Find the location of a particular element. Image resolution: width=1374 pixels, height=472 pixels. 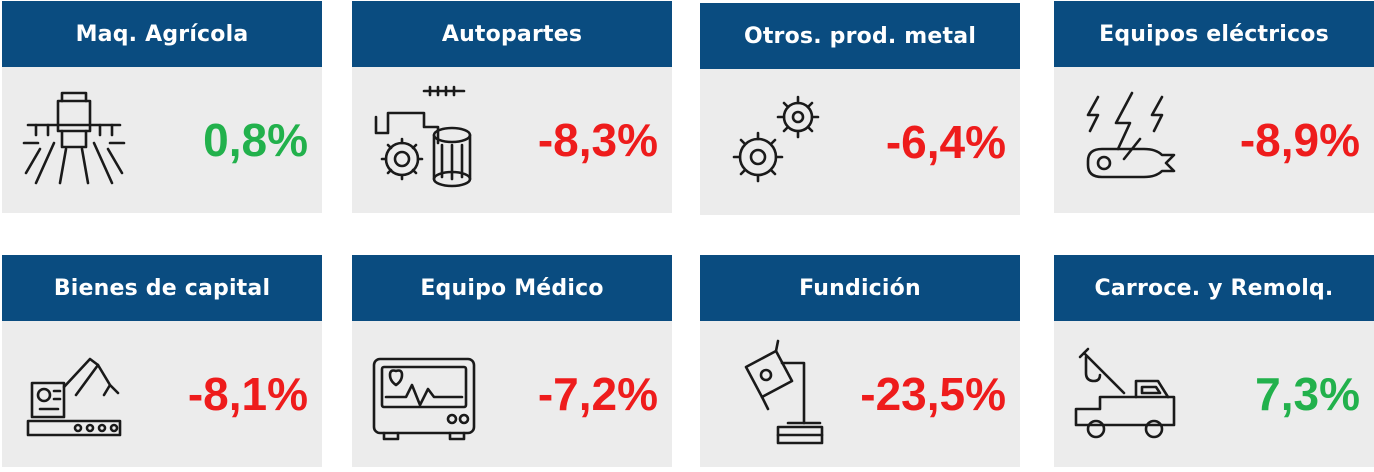

card-title: Maq. Agrícola is located at coordinates (162, 34).